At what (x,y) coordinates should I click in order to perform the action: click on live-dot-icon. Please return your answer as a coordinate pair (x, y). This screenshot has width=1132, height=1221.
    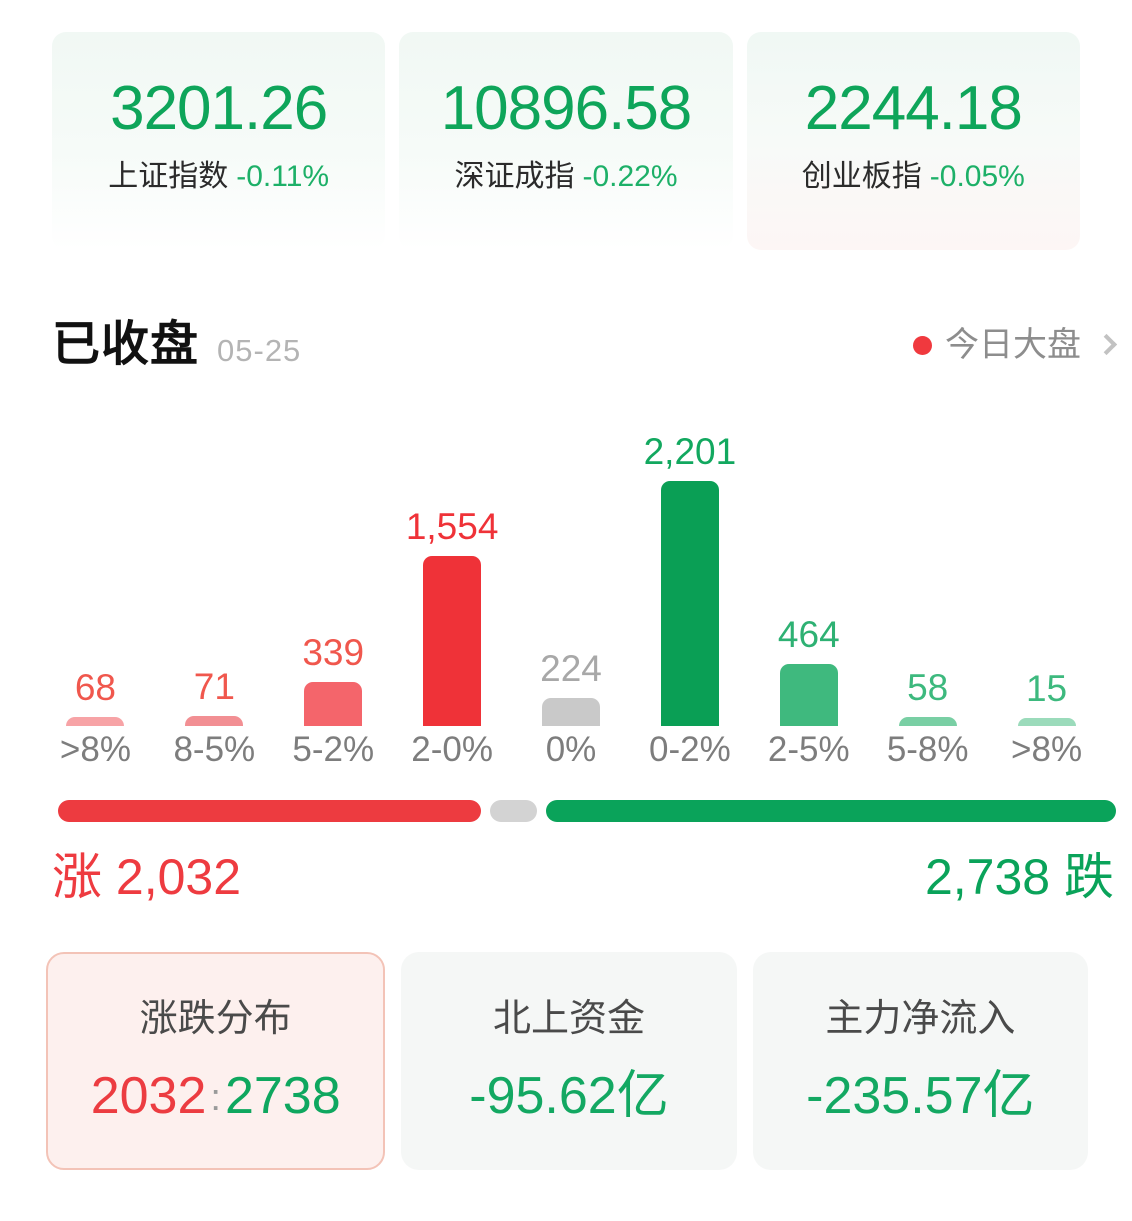
    Looking at the image, I should click on (922, 345).